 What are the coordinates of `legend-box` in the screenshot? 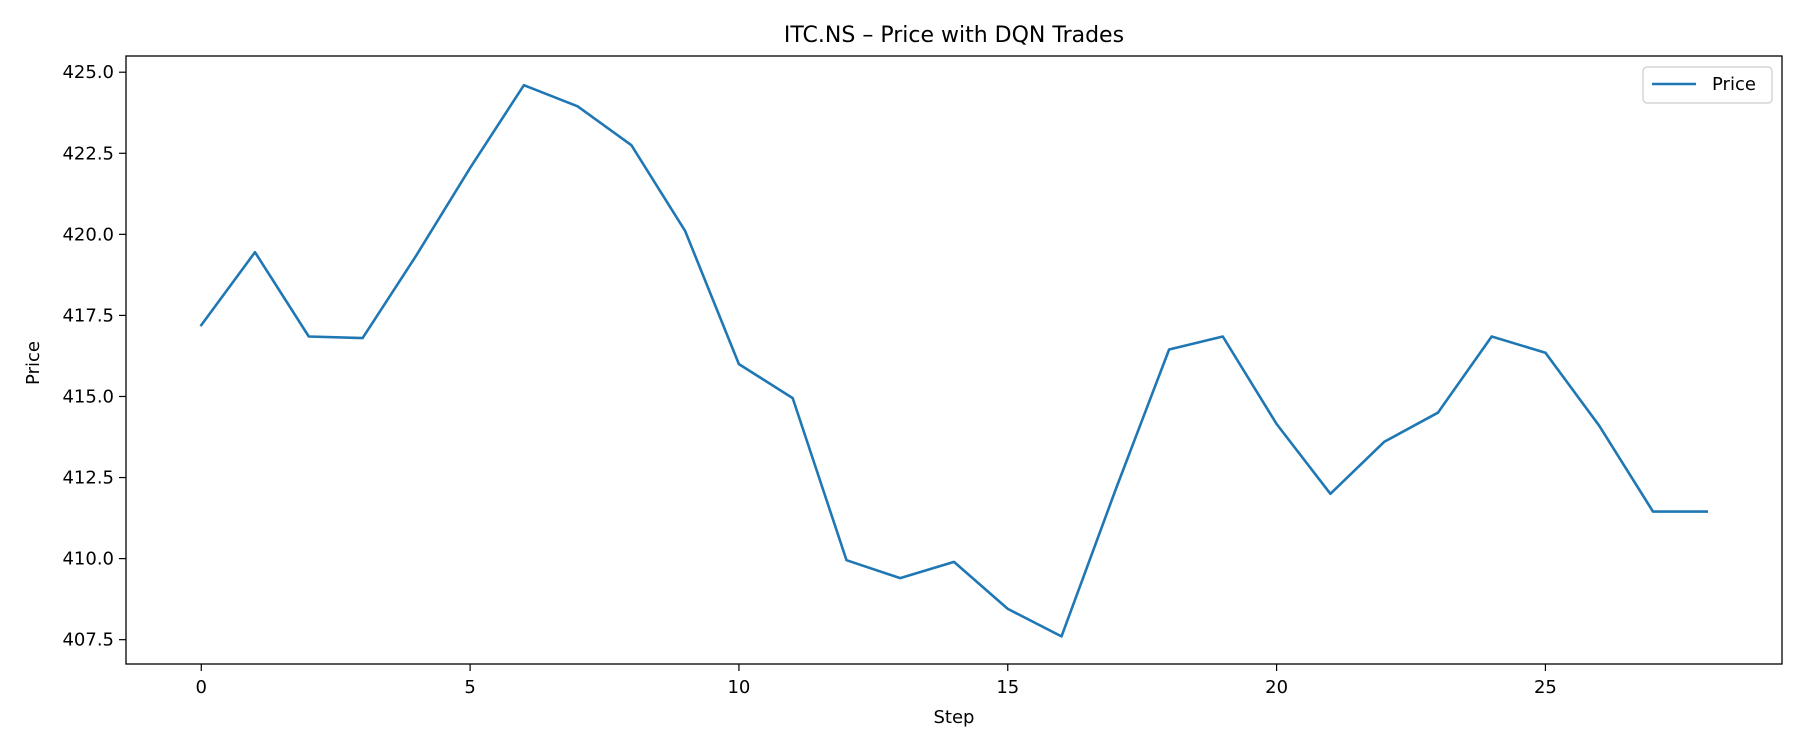 It's located at (1707, 85).